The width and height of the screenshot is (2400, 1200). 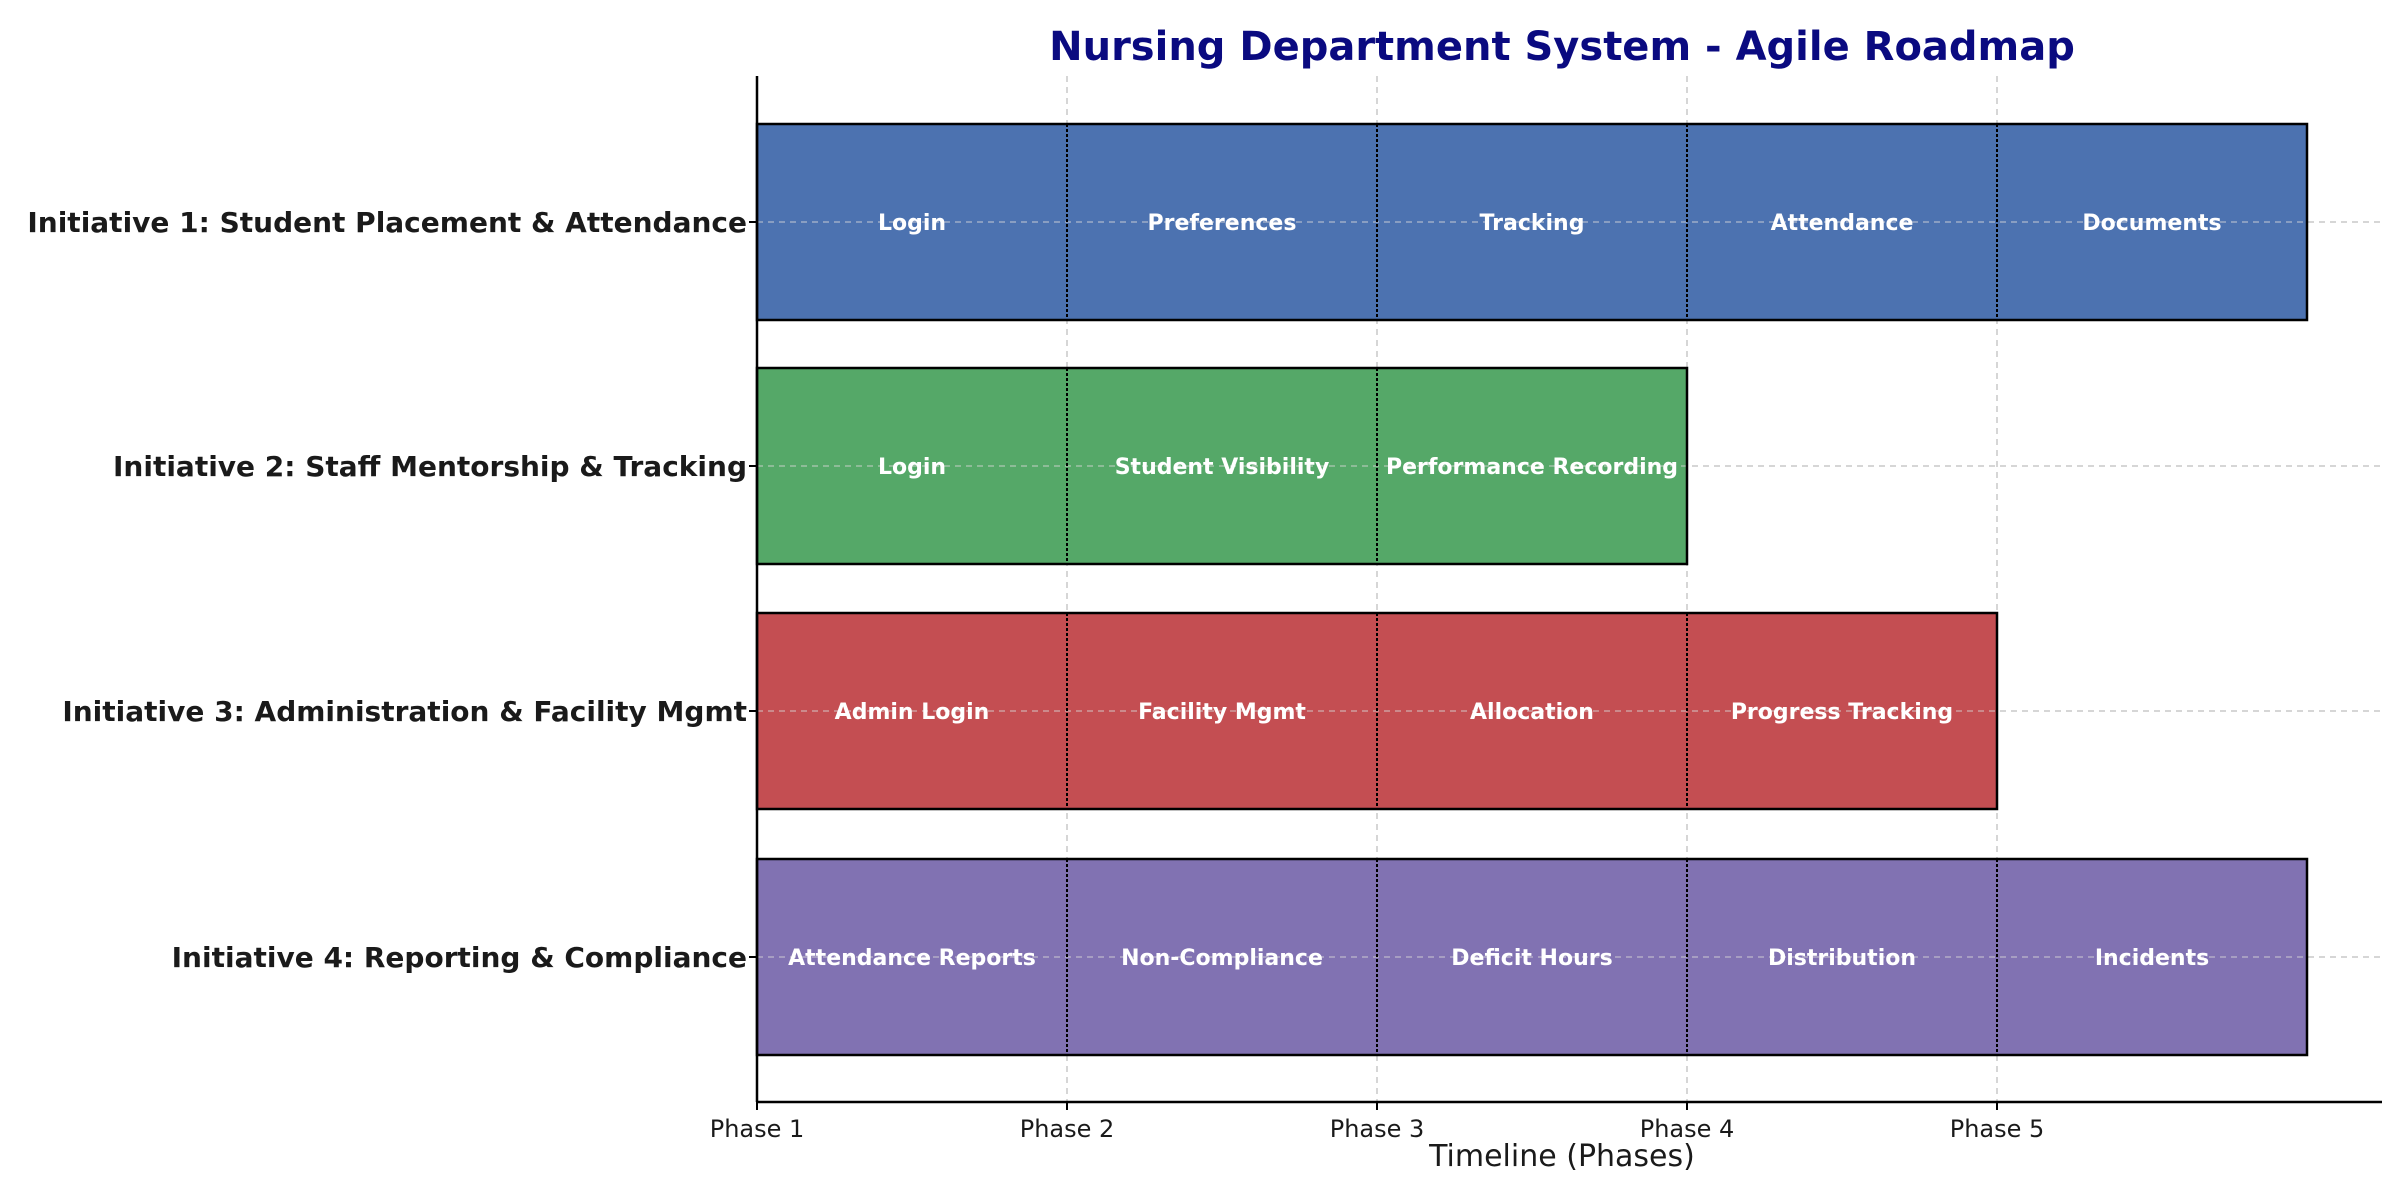 I want to click on y-axis-label: Initiative 4: Reporting & Compliance, so click(x=459, y=957).